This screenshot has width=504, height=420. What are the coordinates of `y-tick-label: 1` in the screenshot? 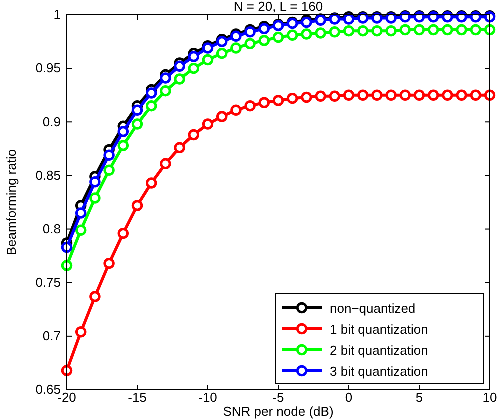 It's located at (57, 14).